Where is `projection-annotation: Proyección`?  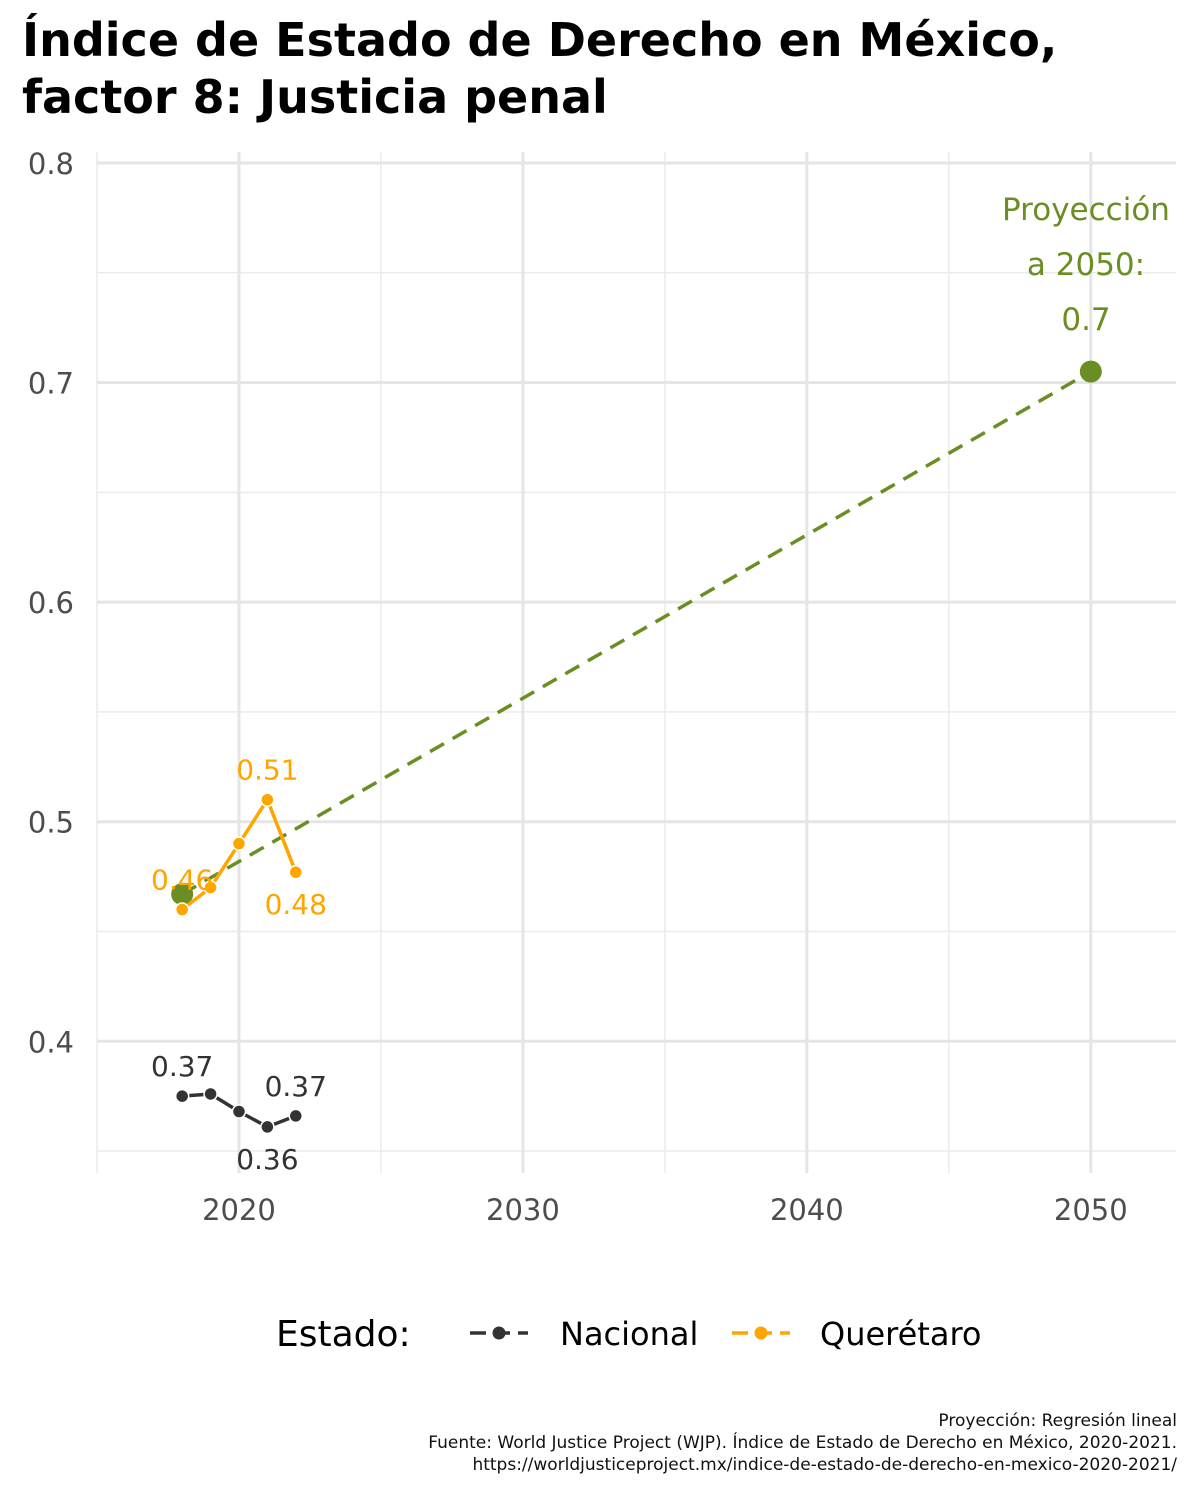
projection-annotation: Proyección is located at coordinates (1086, 210).